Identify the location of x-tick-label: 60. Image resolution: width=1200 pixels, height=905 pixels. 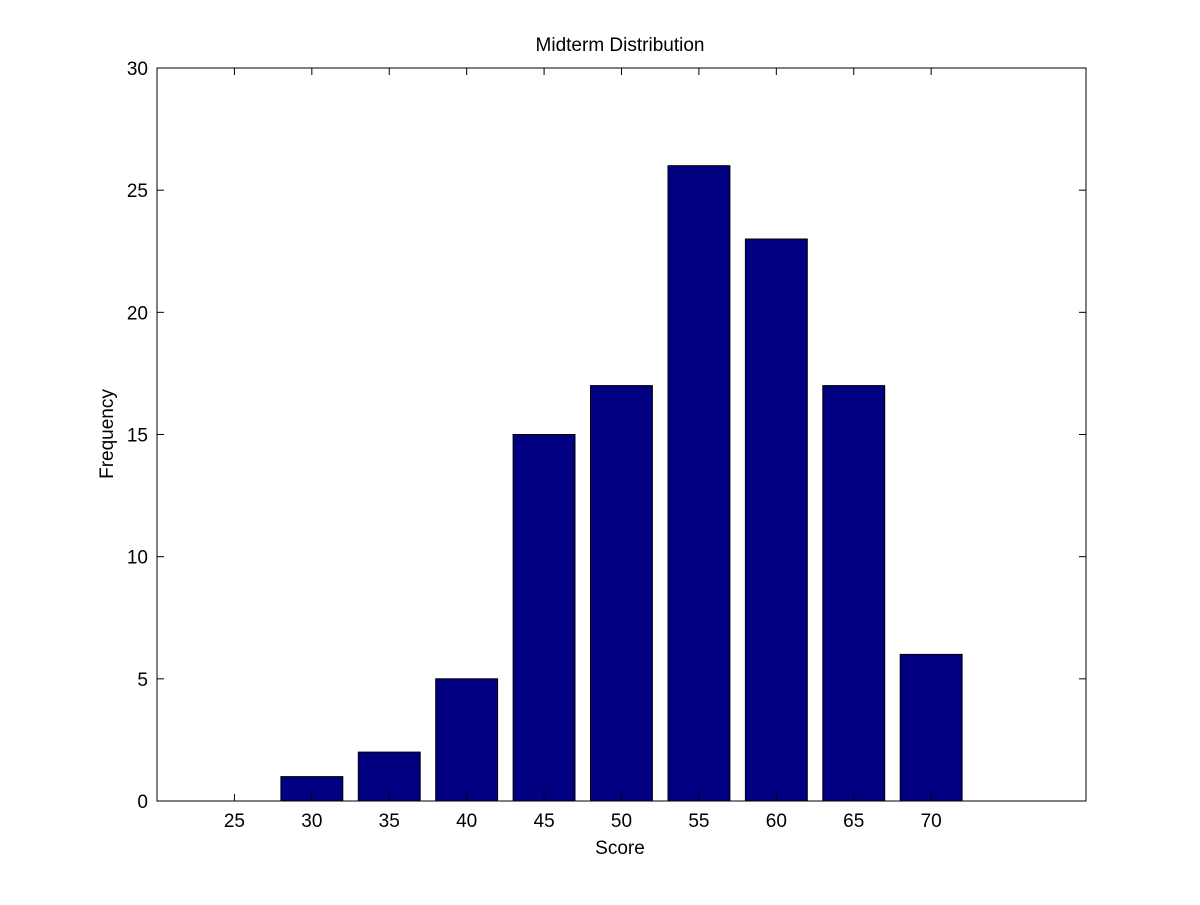
(776, 821).